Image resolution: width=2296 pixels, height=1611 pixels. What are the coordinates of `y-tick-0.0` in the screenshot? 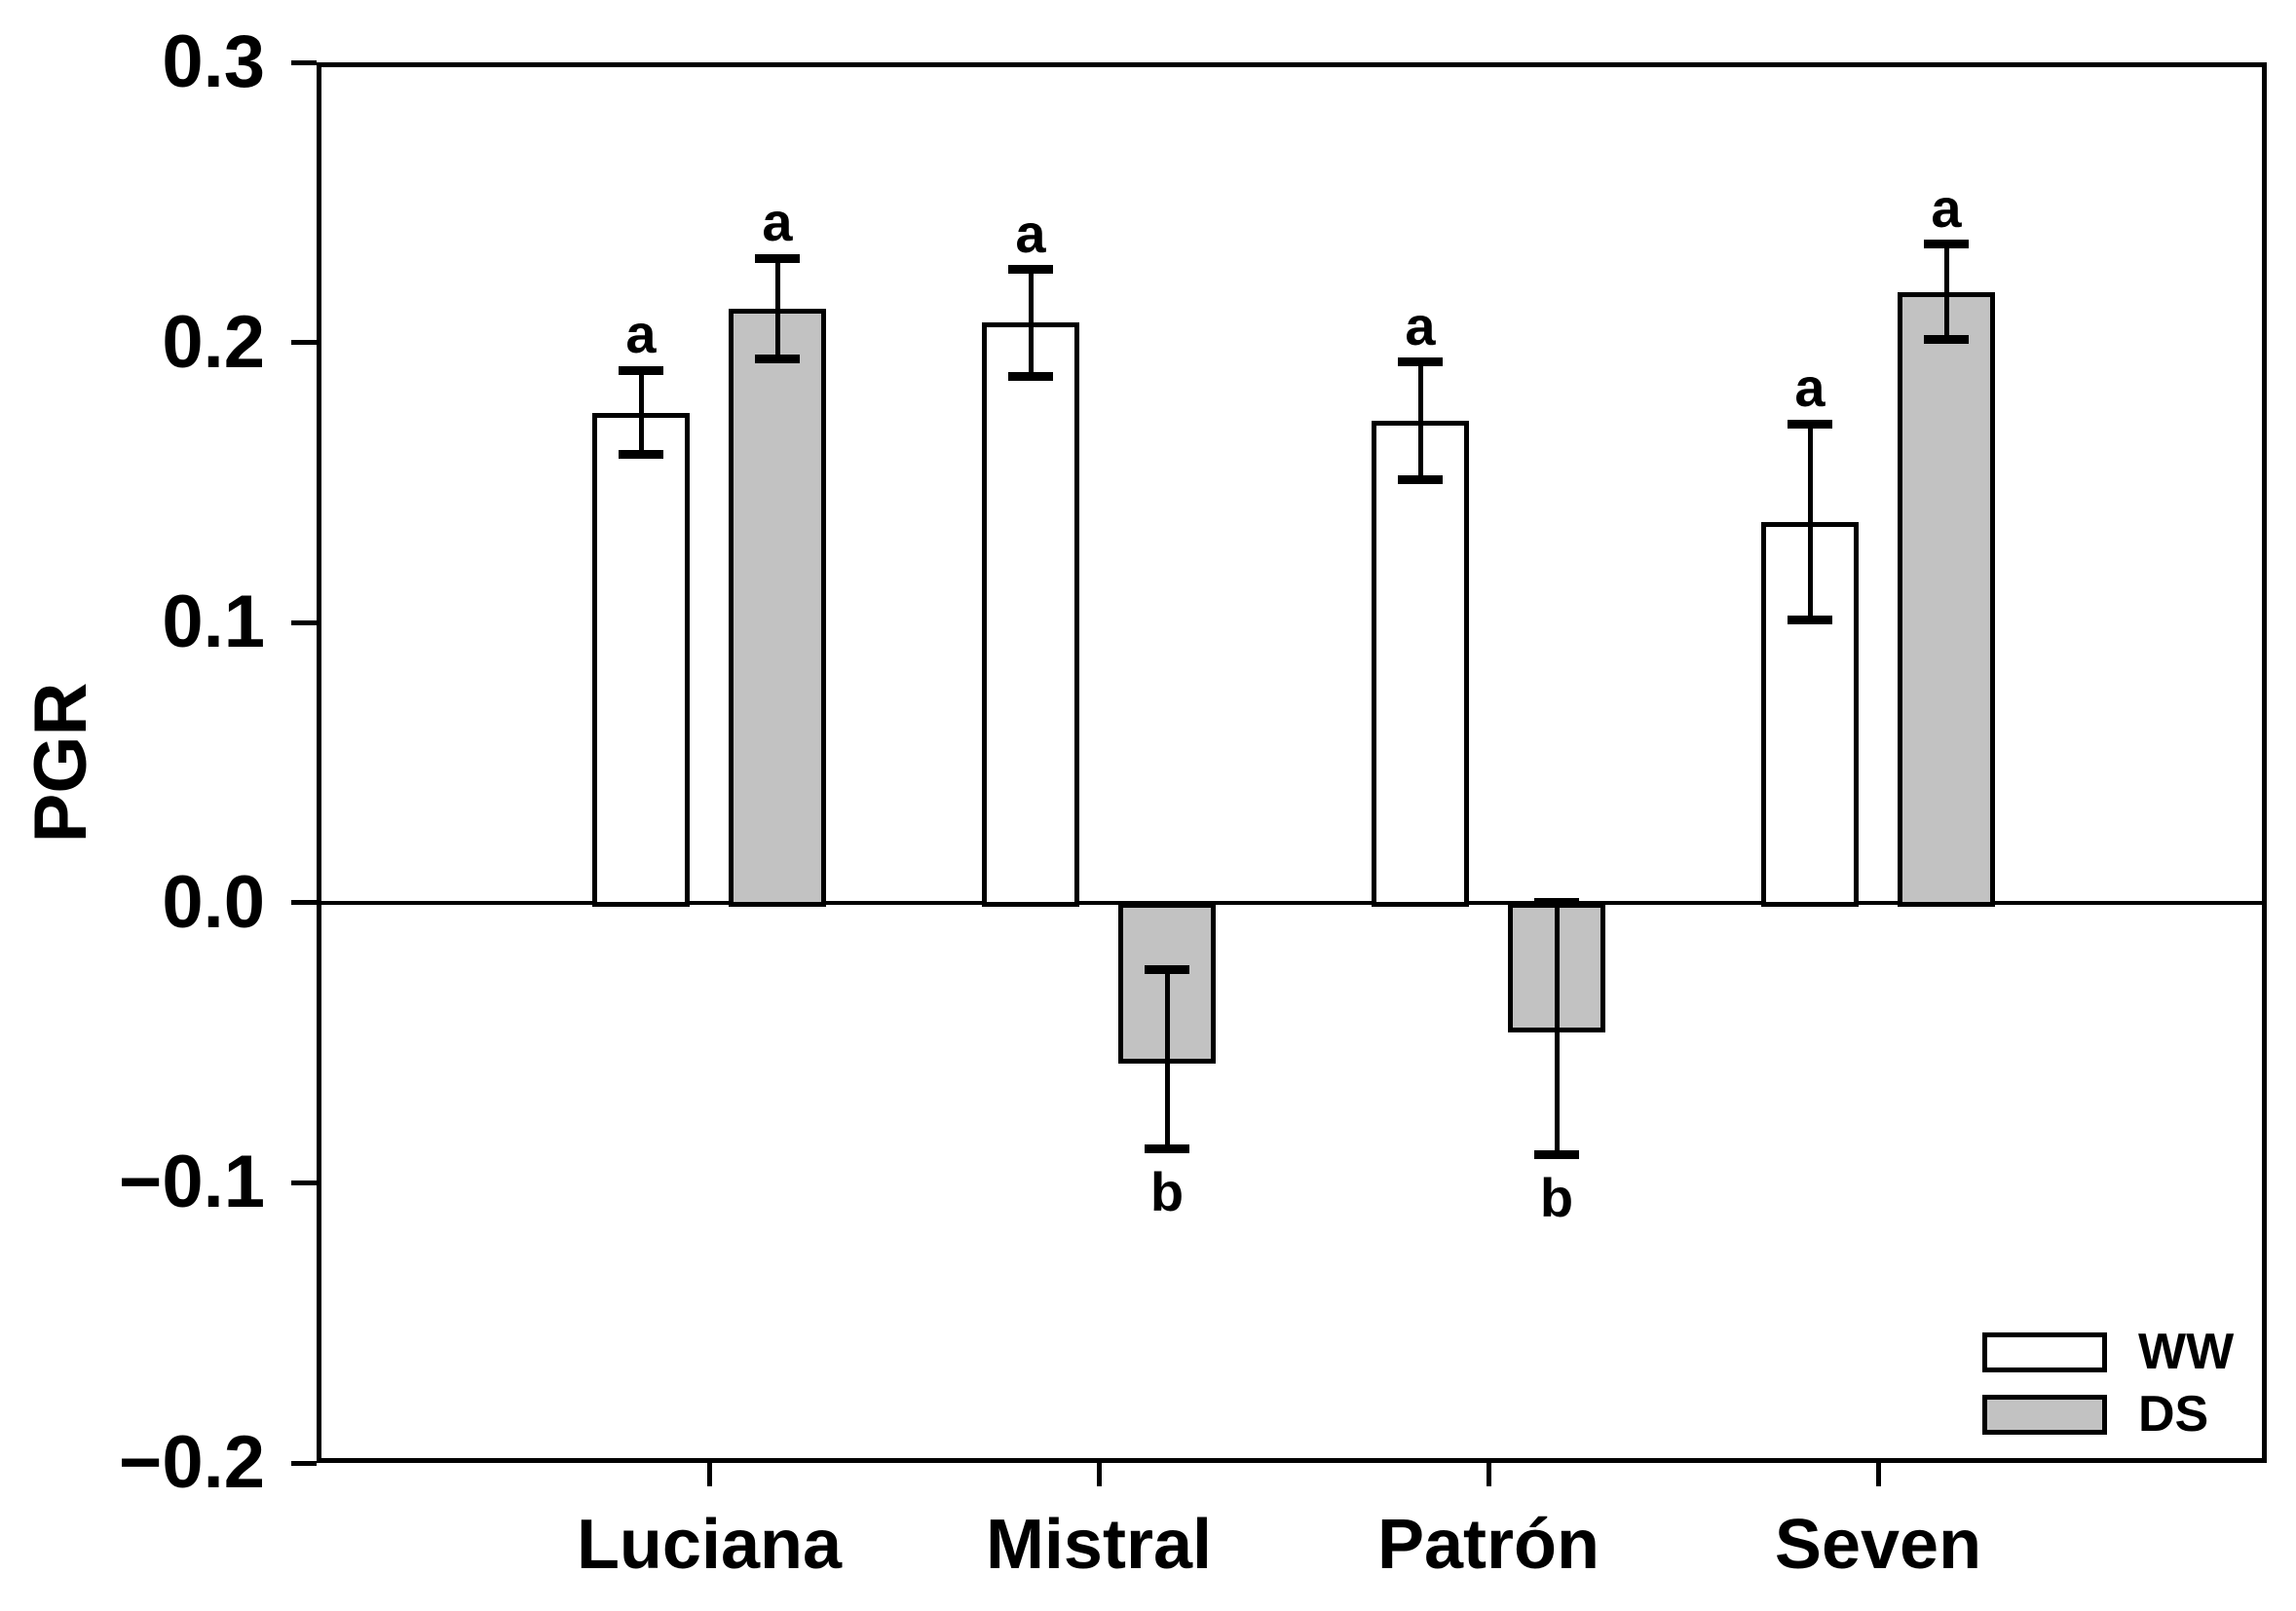 It's located at (304, 903).